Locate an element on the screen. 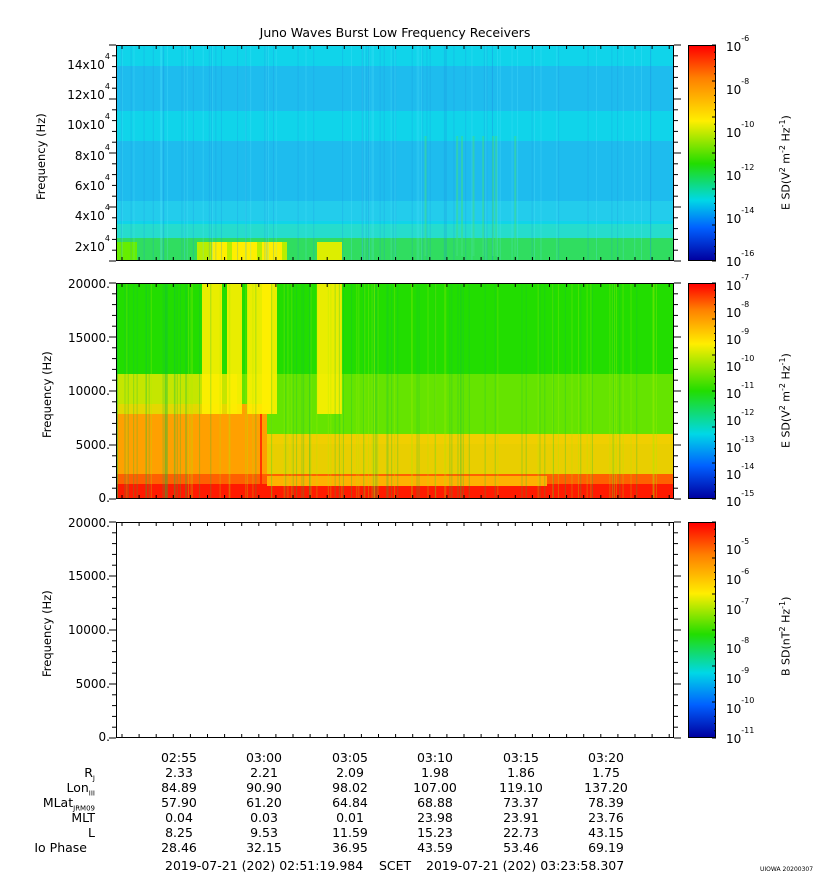  ephemeris-value: 43.15 is located at coordinates (606, 832).